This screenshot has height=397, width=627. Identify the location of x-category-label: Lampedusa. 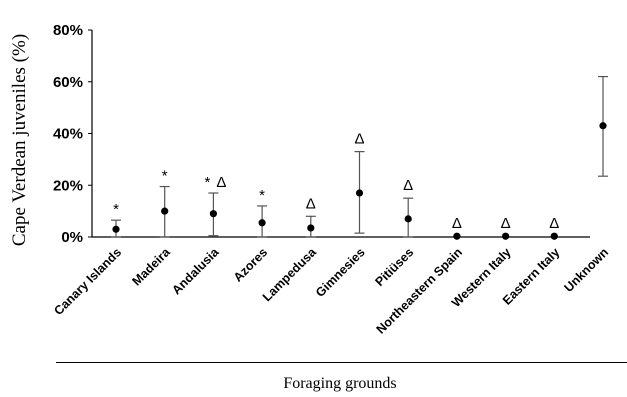
(290, 274).